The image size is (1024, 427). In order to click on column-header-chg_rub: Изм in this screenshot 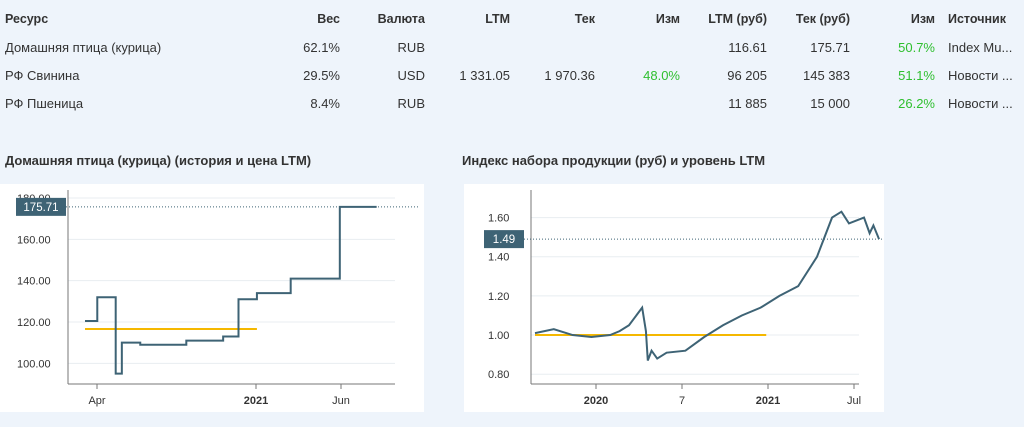, I will do `click(922, 19)`.